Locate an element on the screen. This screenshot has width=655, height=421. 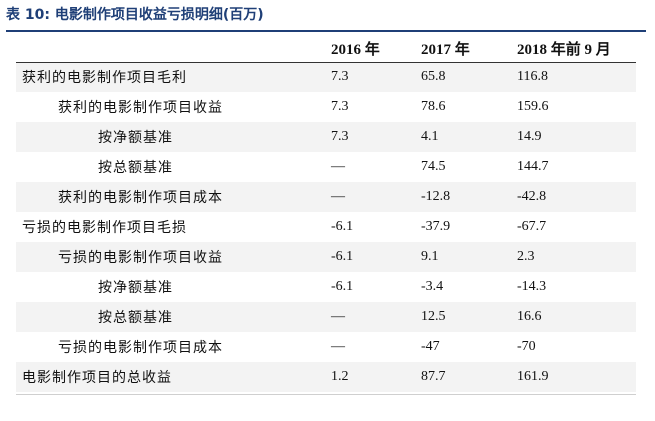
table-row: 按总额基准 — 74.5 144.7 is located at coordinates (326, 167).